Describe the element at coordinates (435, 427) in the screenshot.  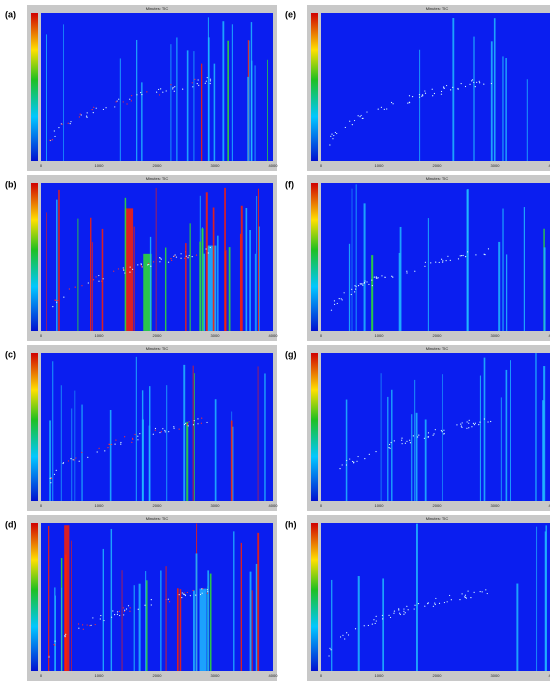
I see `plot-area` at that location.